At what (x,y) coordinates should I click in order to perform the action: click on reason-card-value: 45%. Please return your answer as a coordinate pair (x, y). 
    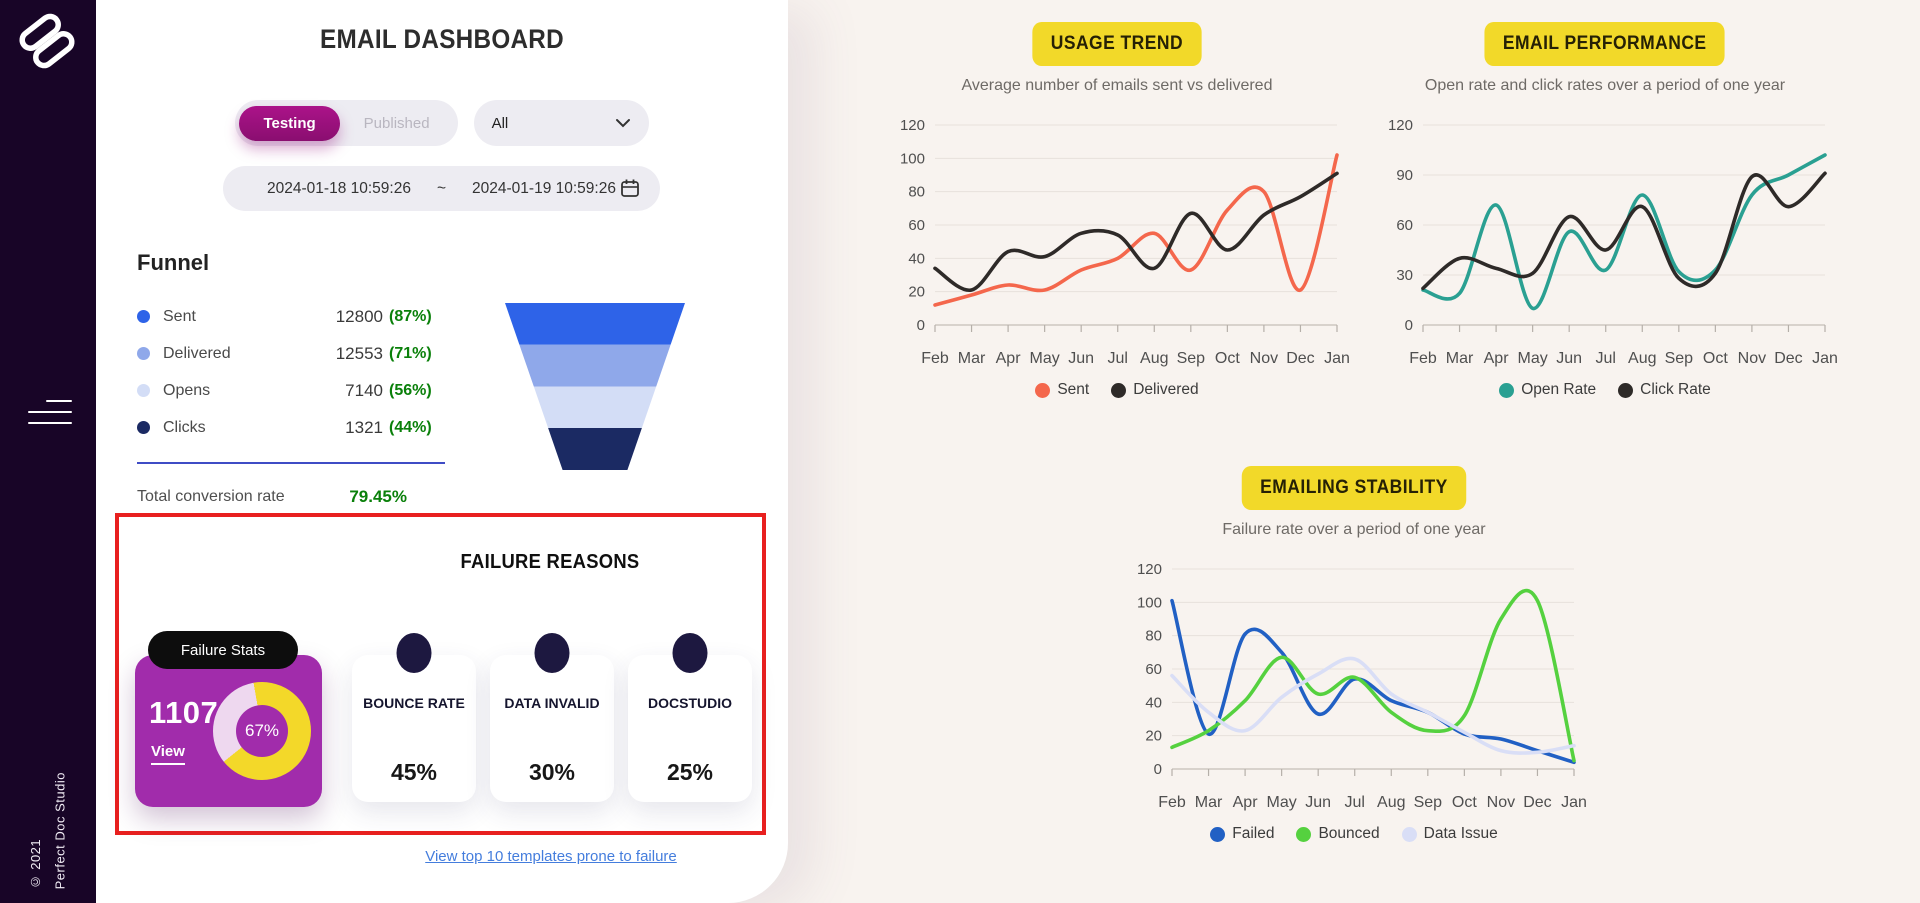
    Looking at the image, I should click on (414, 772).